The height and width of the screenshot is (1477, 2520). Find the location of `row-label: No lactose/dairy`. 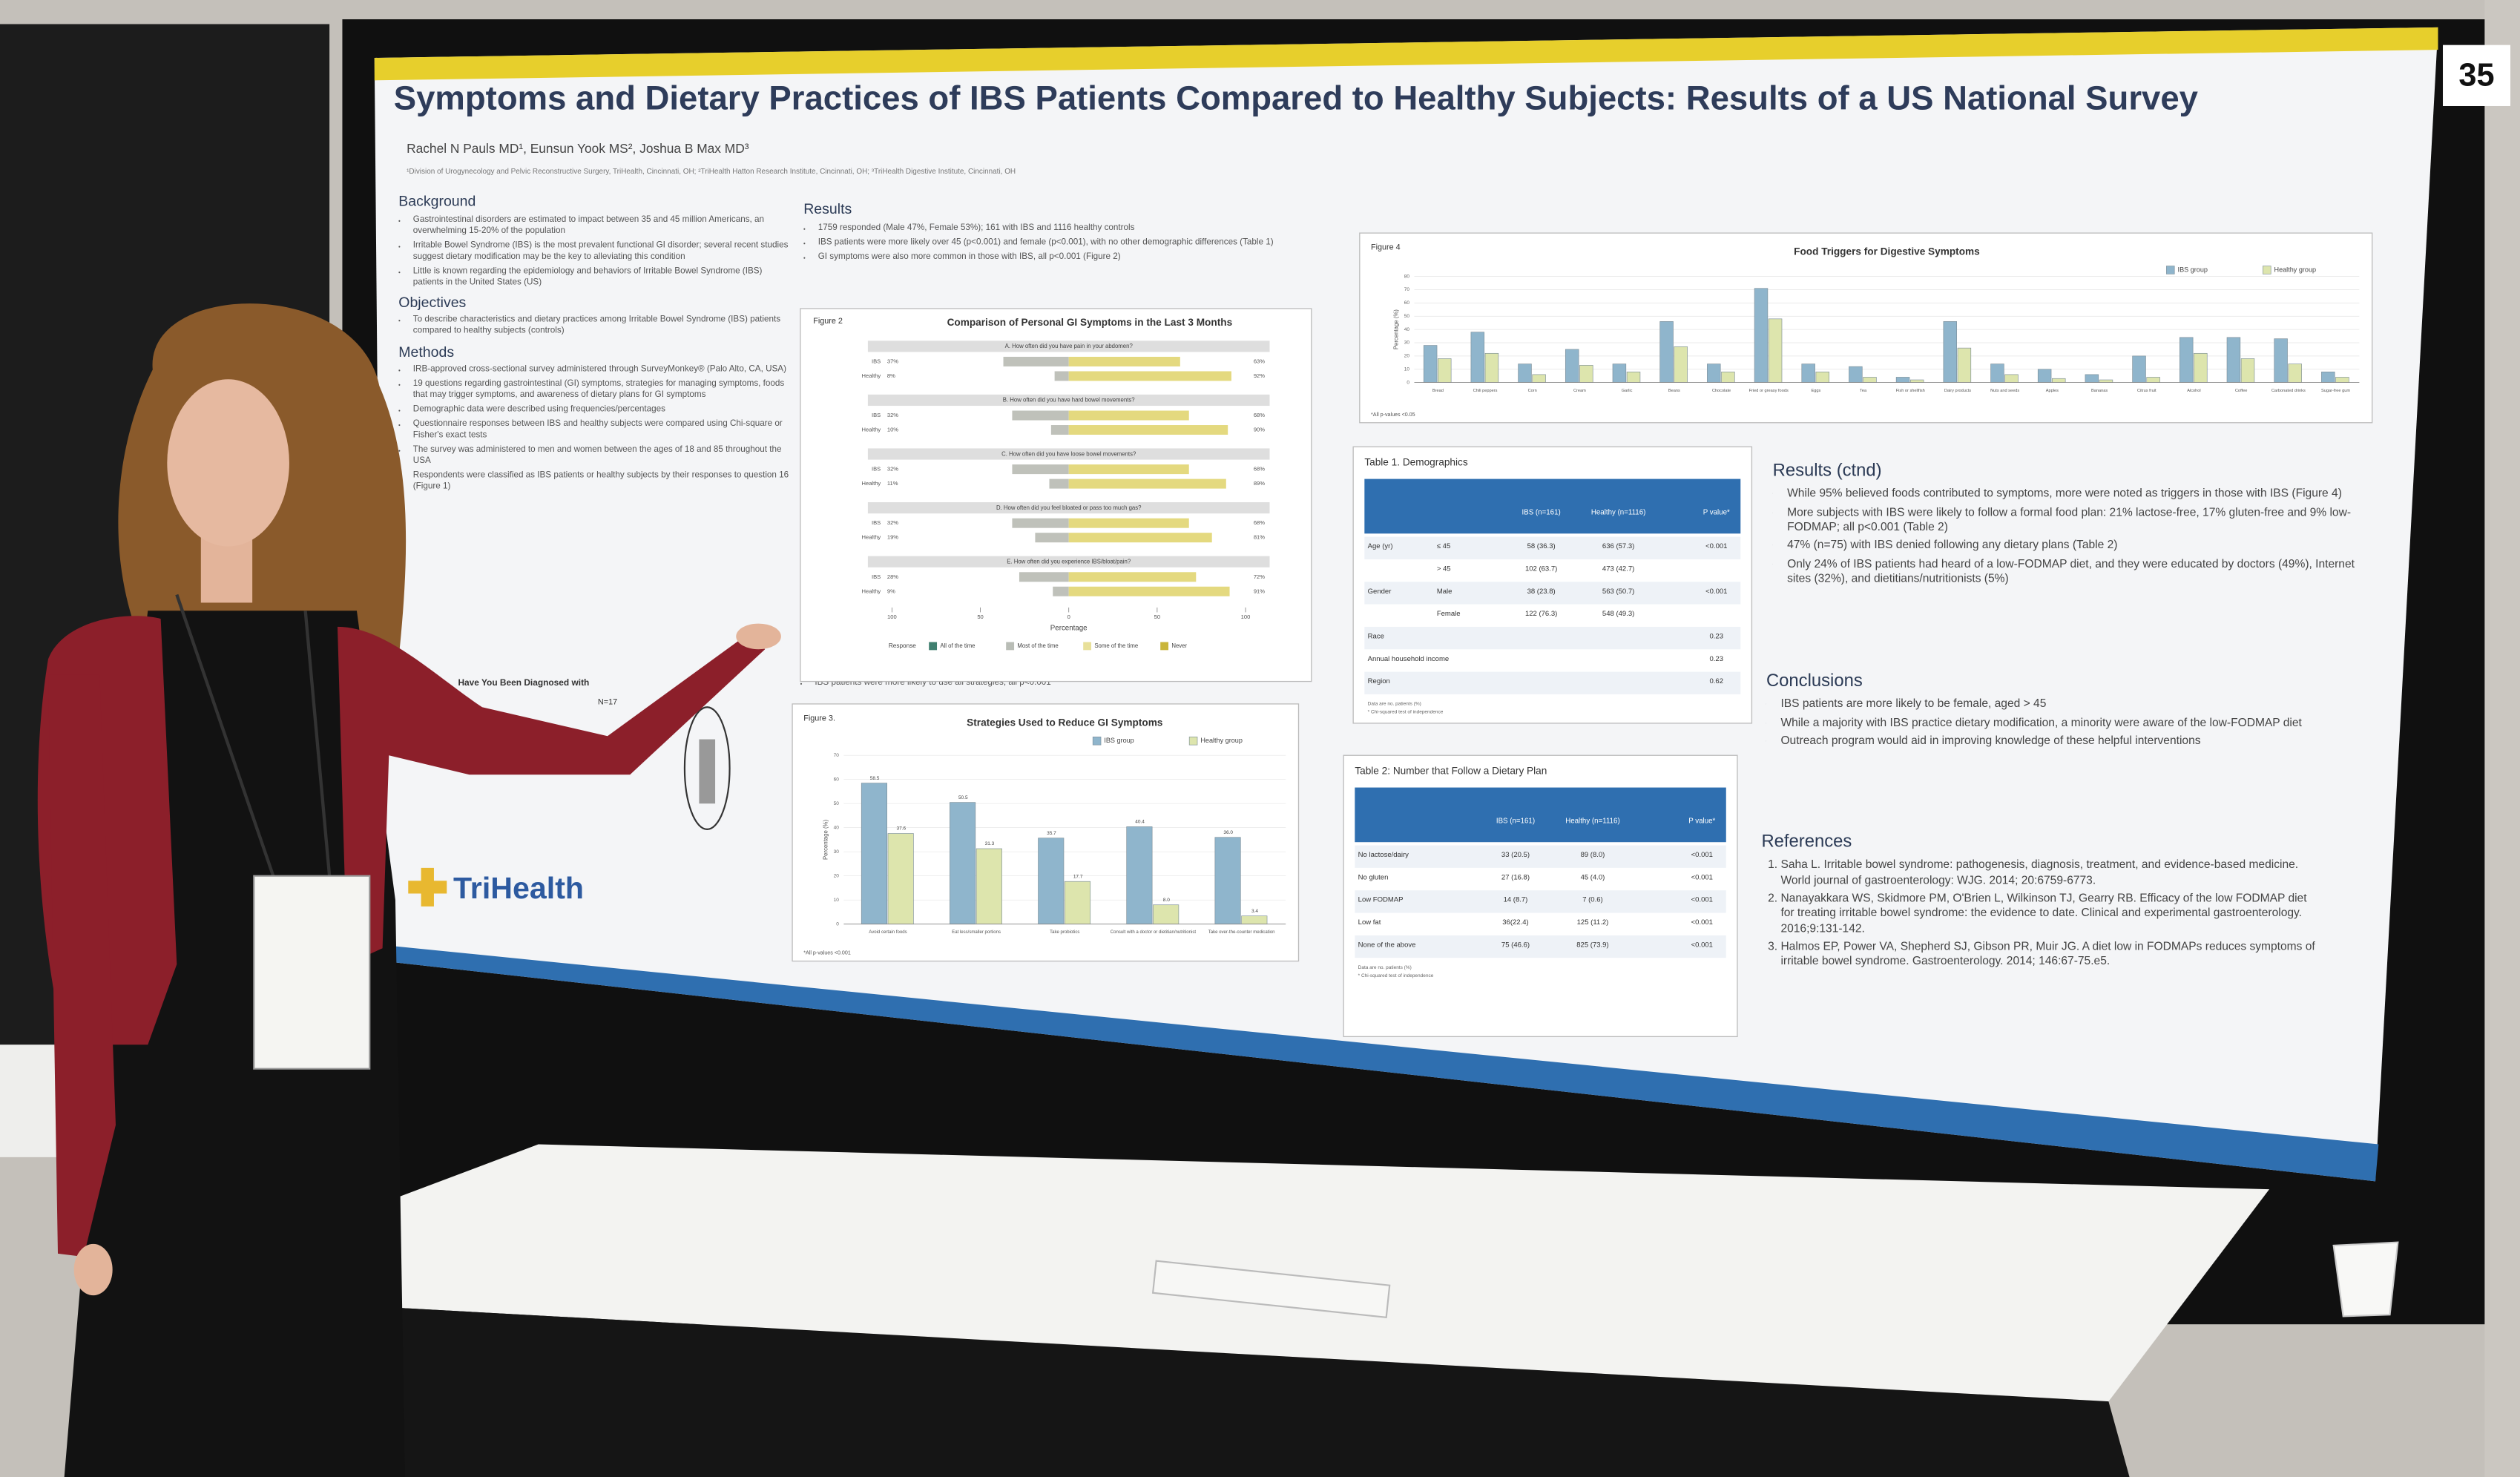

row-label: No lactose/dairy is located at coordinates (1383, 855).